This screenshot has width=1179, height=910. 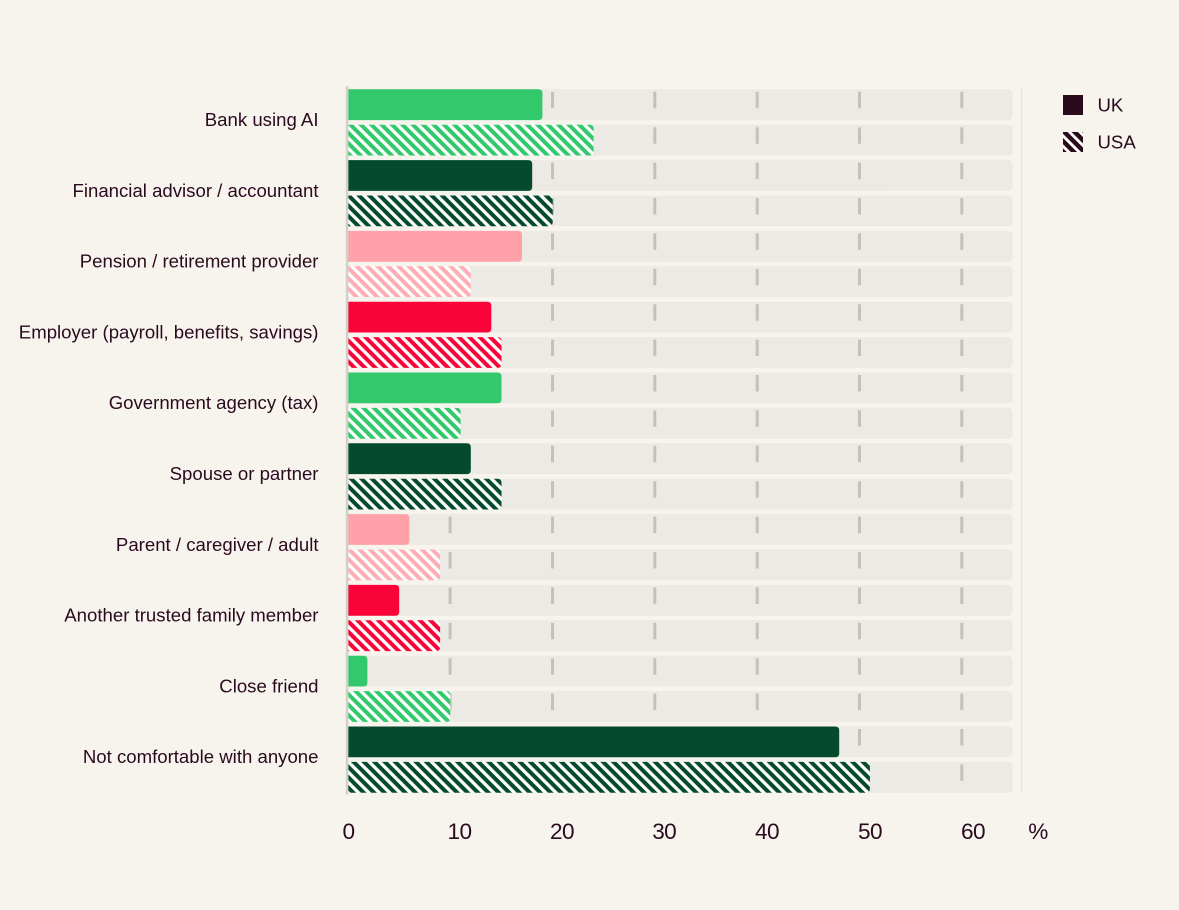 I want to click on svg-text: Spouse or partner, so click(x=244, y=473).